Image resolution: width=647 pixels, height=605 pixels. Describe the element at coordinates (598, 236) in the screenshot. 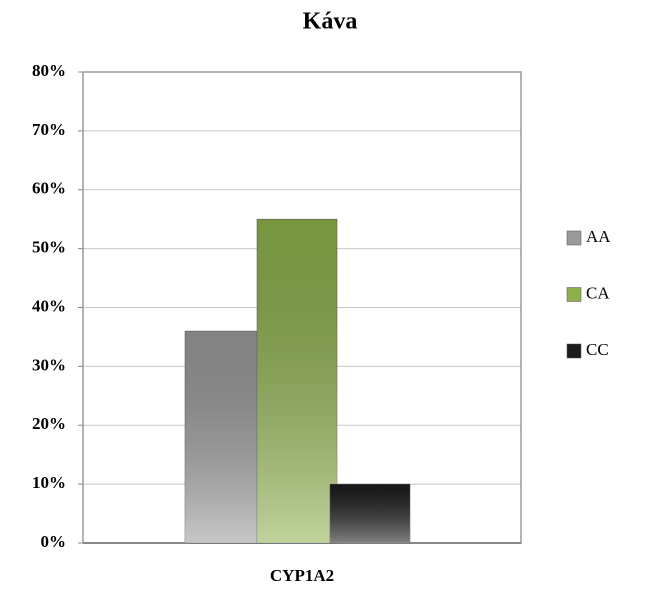

I see `legend-label: AA` at that location.